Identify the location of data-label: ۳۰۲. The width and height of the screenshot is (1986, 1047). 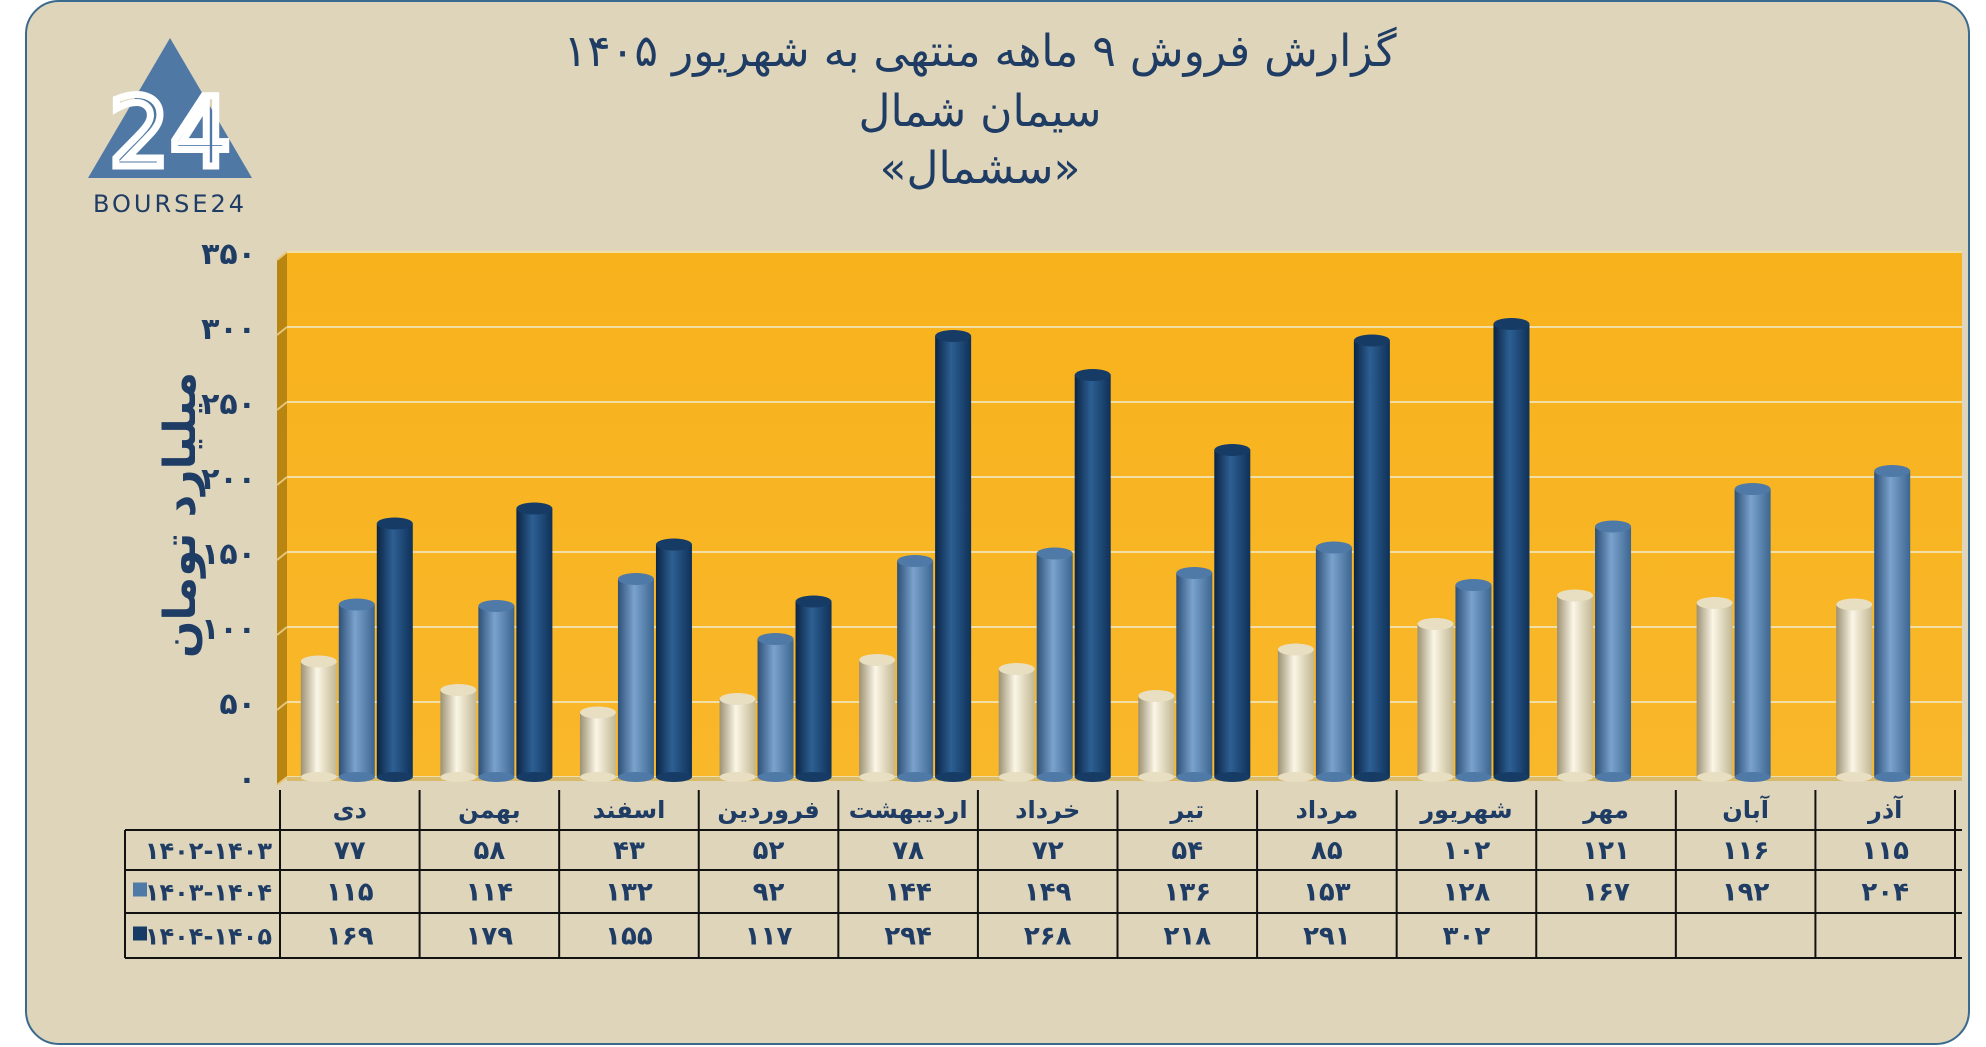
(1467, 937).